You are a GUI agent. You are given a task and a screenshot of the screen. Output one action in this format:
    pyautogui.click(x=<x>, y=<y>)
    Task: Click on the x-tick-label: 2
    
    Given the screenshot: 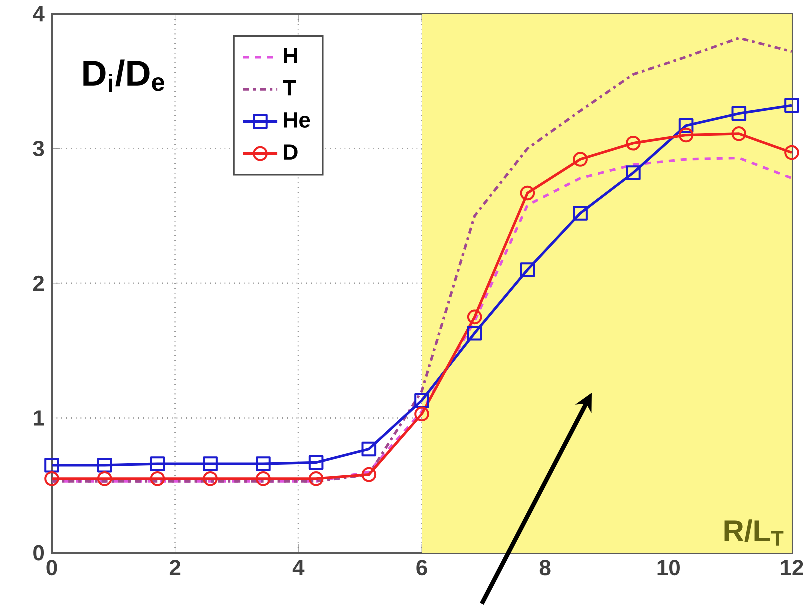 What is the action you would take?
    pyautogui.click(x=175, y=568)
    